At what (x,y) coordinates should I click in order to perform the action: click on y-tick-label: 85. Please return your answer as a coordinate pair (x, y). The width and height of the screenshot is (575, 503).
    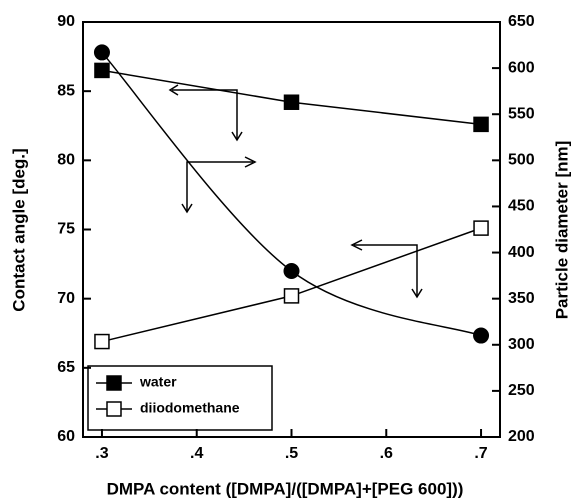
    Looking at the image, I should click on (66, 90).